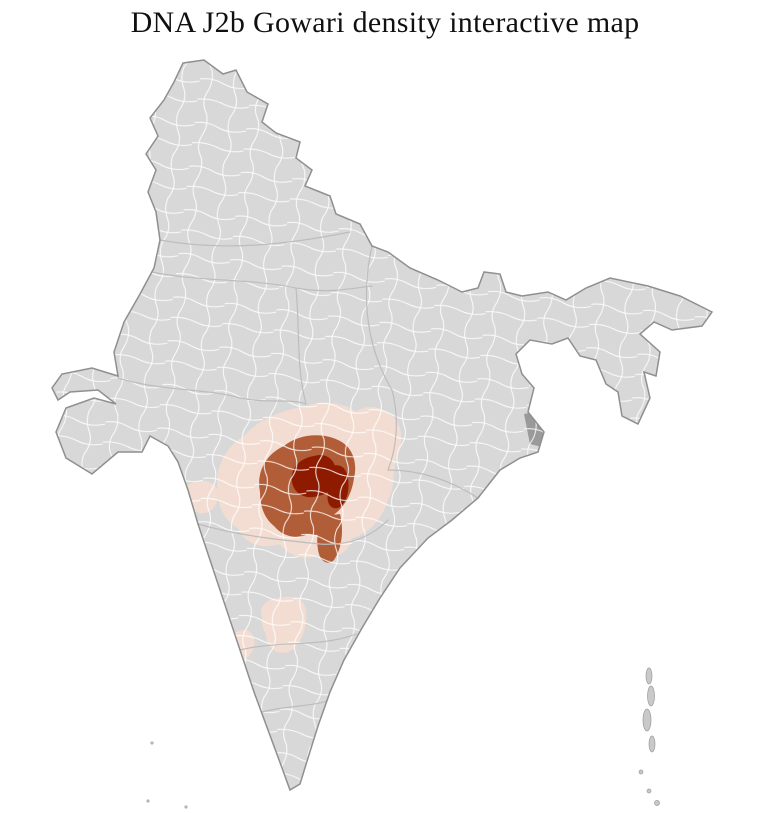  Describe the element at coordinates (167, 775) in the screenshot. I see `lakshadweep-islands` at that location.